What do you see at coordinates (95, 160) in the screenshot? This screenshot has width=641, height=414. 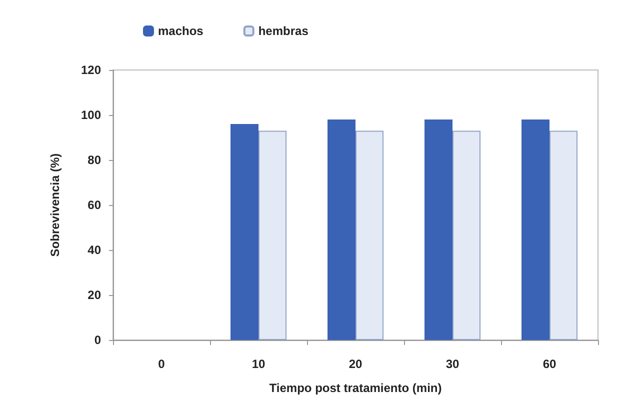 I see `y-tick-label: 80` at bounding box center [95, 160].